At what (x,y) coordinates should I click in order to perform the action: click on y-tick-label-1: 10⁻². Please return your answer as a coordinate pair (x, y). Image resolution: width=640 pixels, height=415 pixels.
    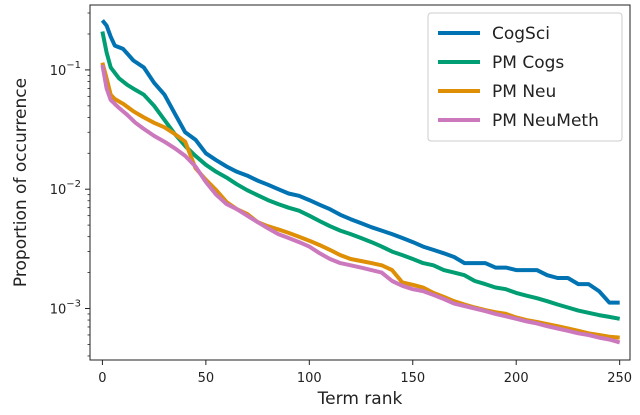
    Looking at the image, I should click on (65, 188).